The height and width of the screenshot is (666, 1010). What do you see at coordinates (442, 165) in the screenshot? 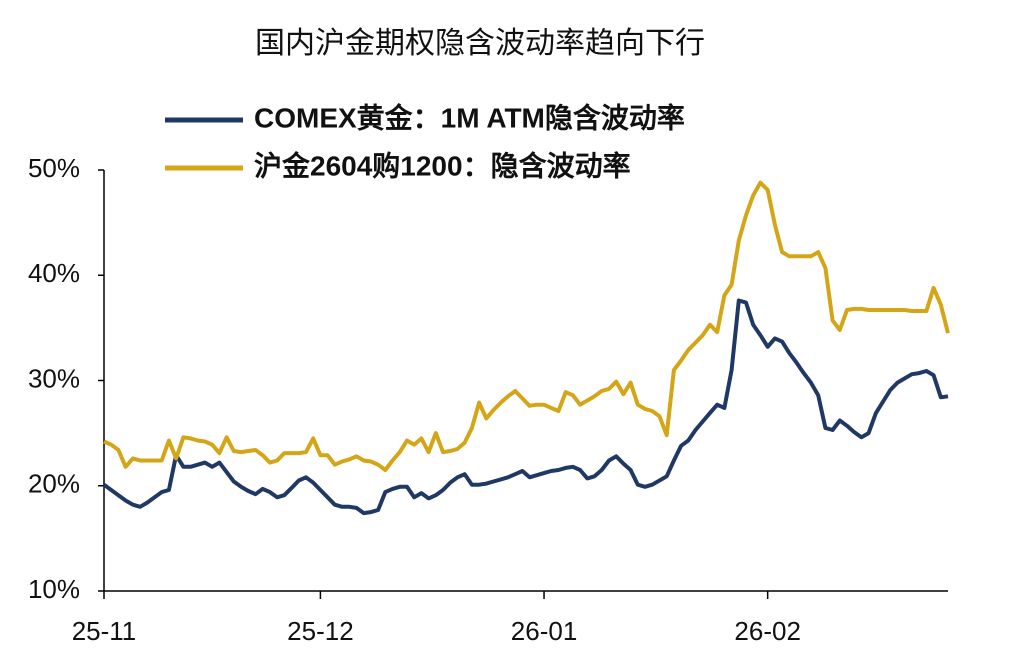
I see `legend-label: 沪金2604购1200：隐含波动率` at bounding box center [442, 165].